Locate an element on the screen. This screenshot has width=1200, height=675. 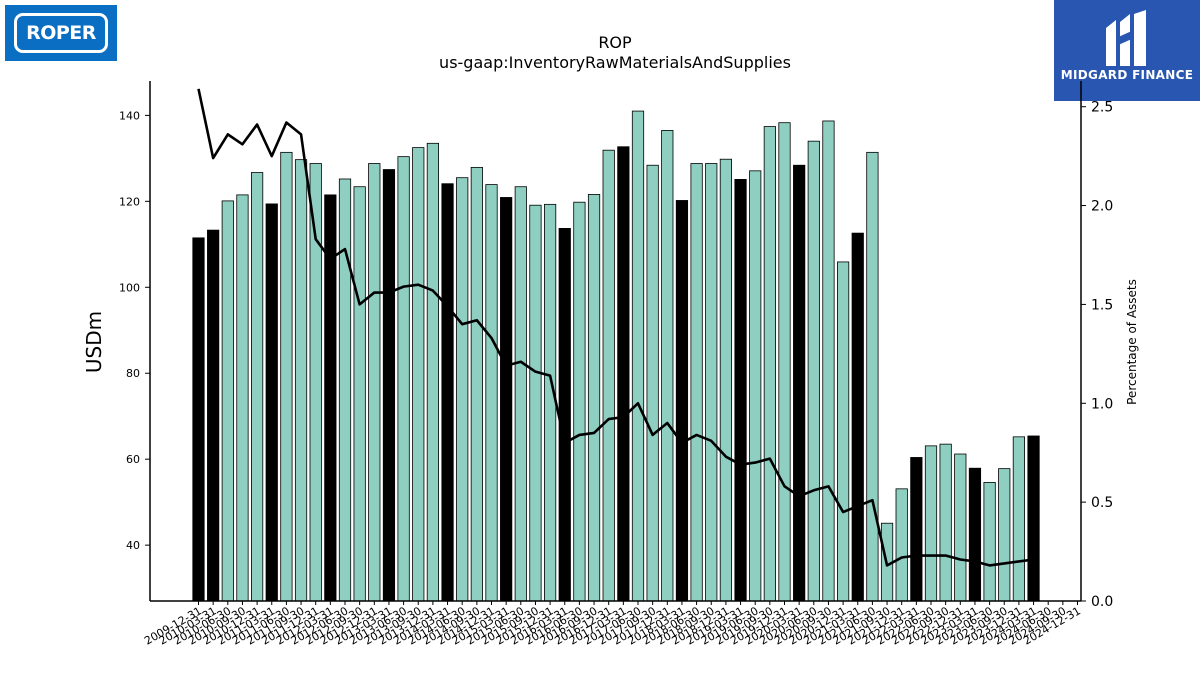
y-axis-ticks: 40 60 80 100 120 140 is located at coordinates (134, 330).